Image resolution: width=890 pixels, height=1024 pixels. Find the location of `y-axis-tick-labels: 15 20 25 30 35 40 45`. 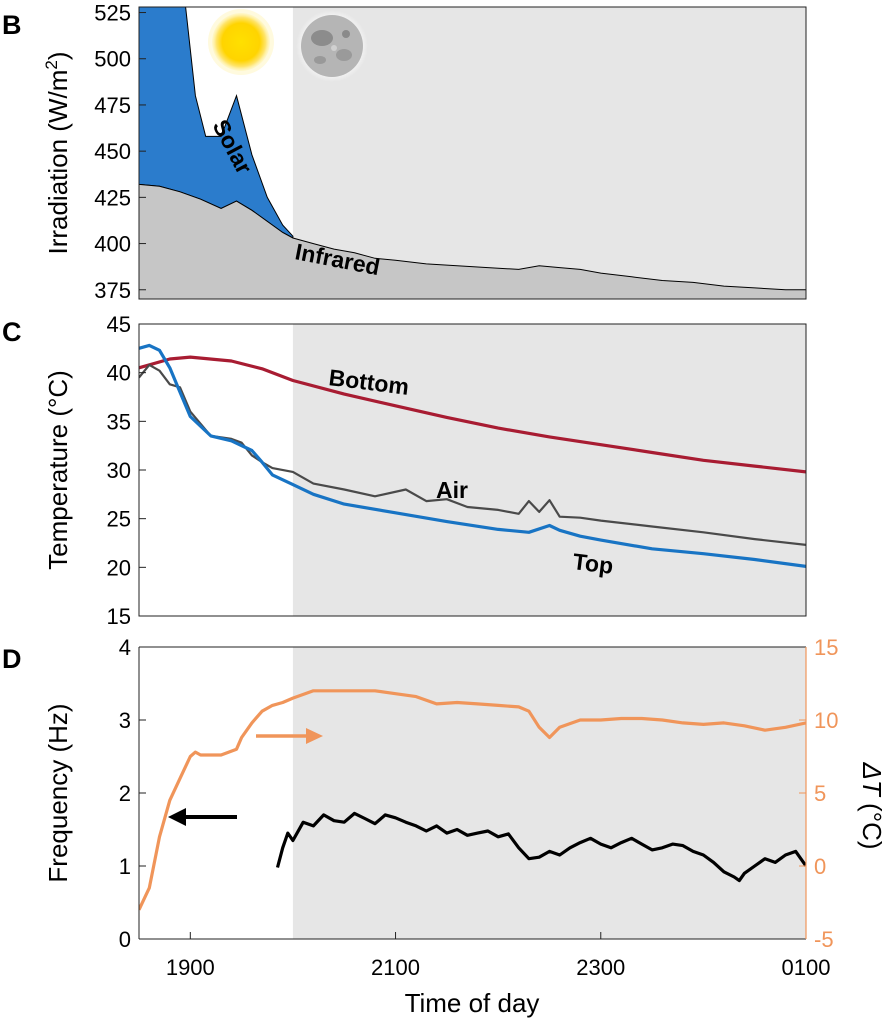

y-axis-tick-labels: 15 20 25 30 35 40 45 is located at coordinates (119, 470).